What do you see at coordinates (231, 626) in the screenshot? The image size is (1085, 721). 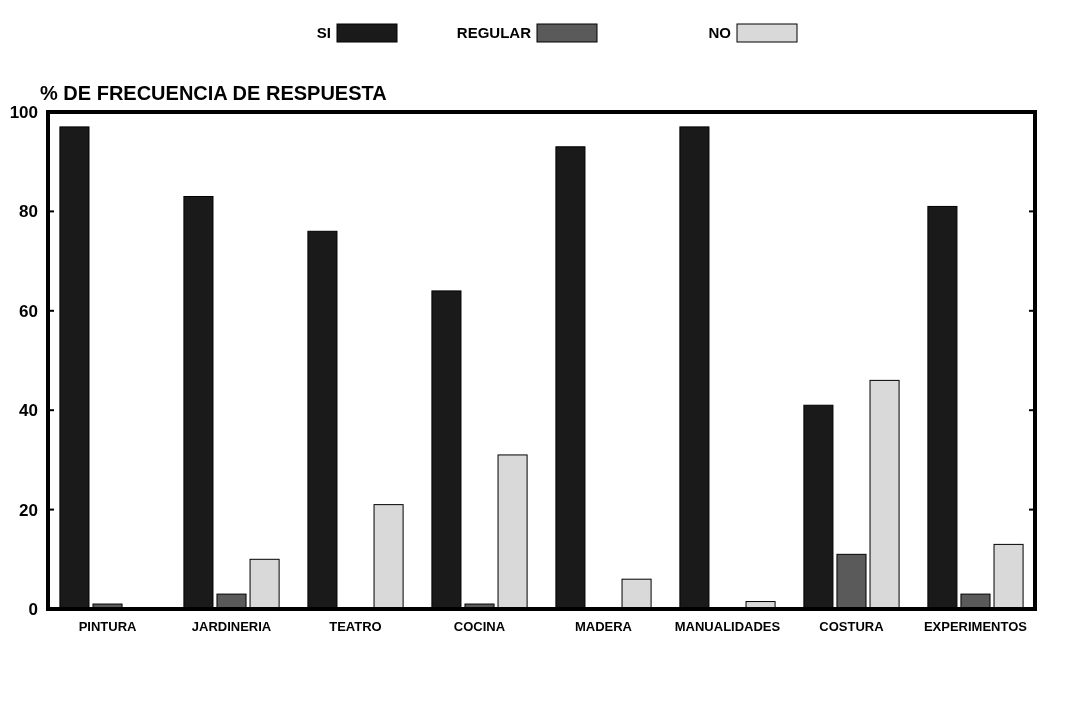 I see `x-tick-label: JARDINERIA` at bounding box center [231, 626].